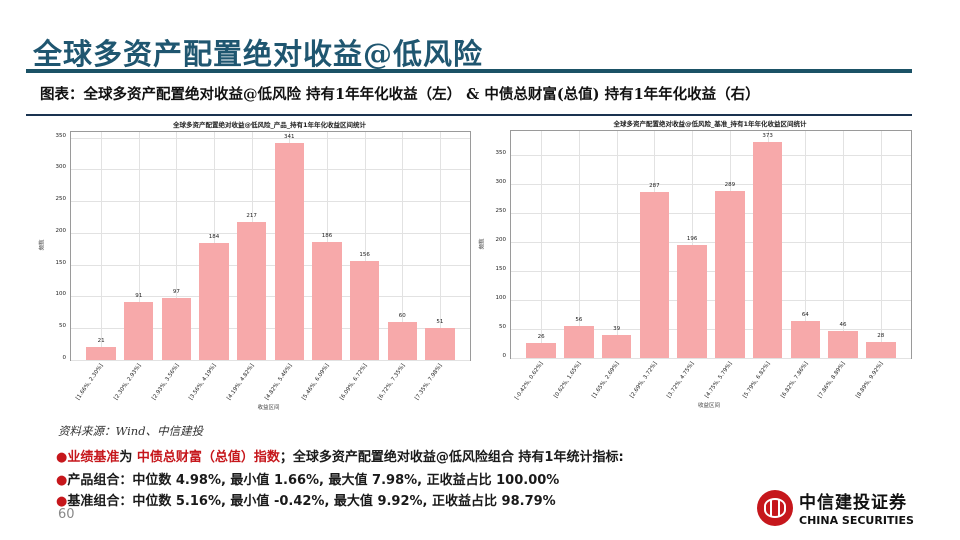 The image size is (960, 540). Describe the element at coordinates (402, 315) in the screenshot. I see `bar-value-label: 60` at that location.